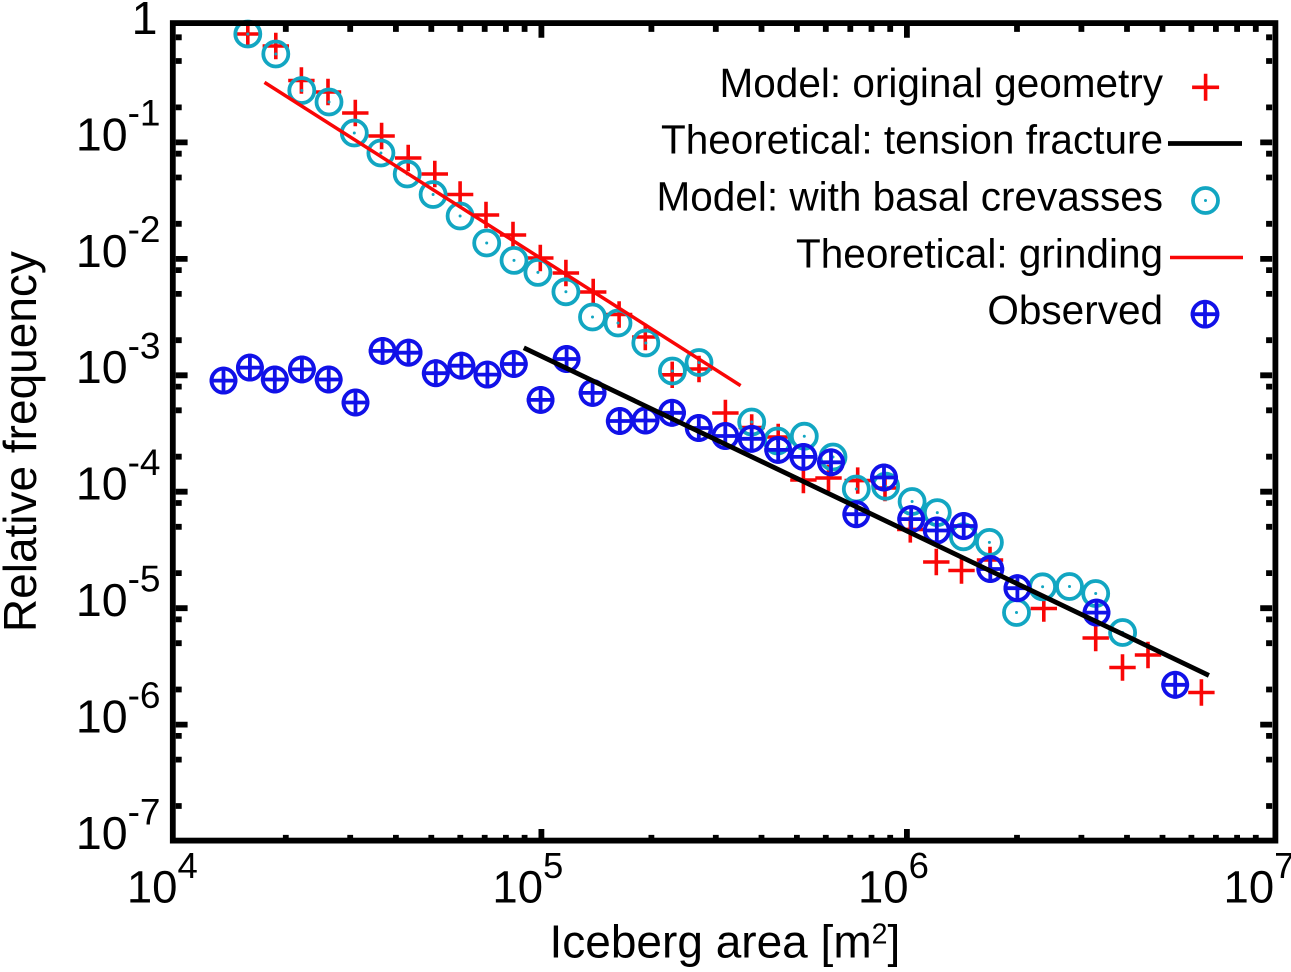  What do you see at coordinates (912, 140) in the screenshot?
I see `svg-text: Theoretical: tension fracture` at bounding box center [912, 140].